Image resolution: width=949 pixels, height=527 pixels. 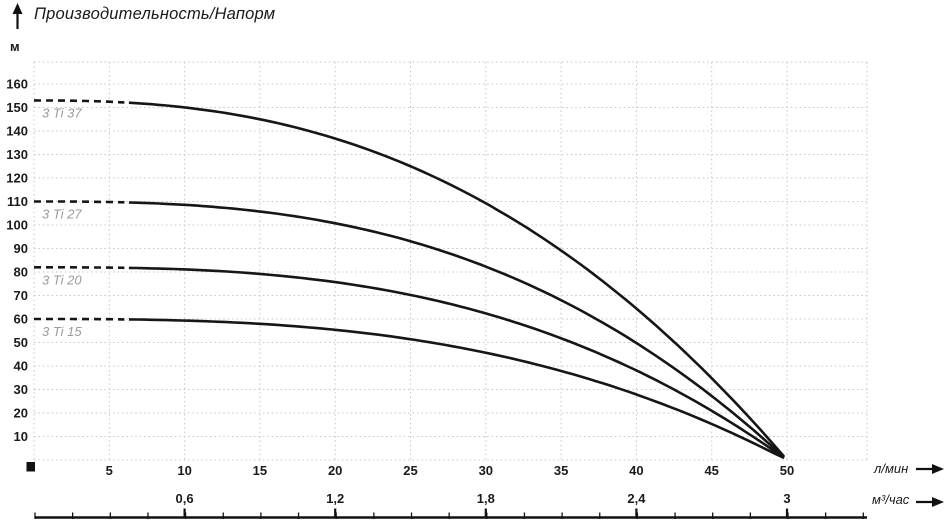 I want to click on y-tick-label: 120, so click(x=17, y=178).